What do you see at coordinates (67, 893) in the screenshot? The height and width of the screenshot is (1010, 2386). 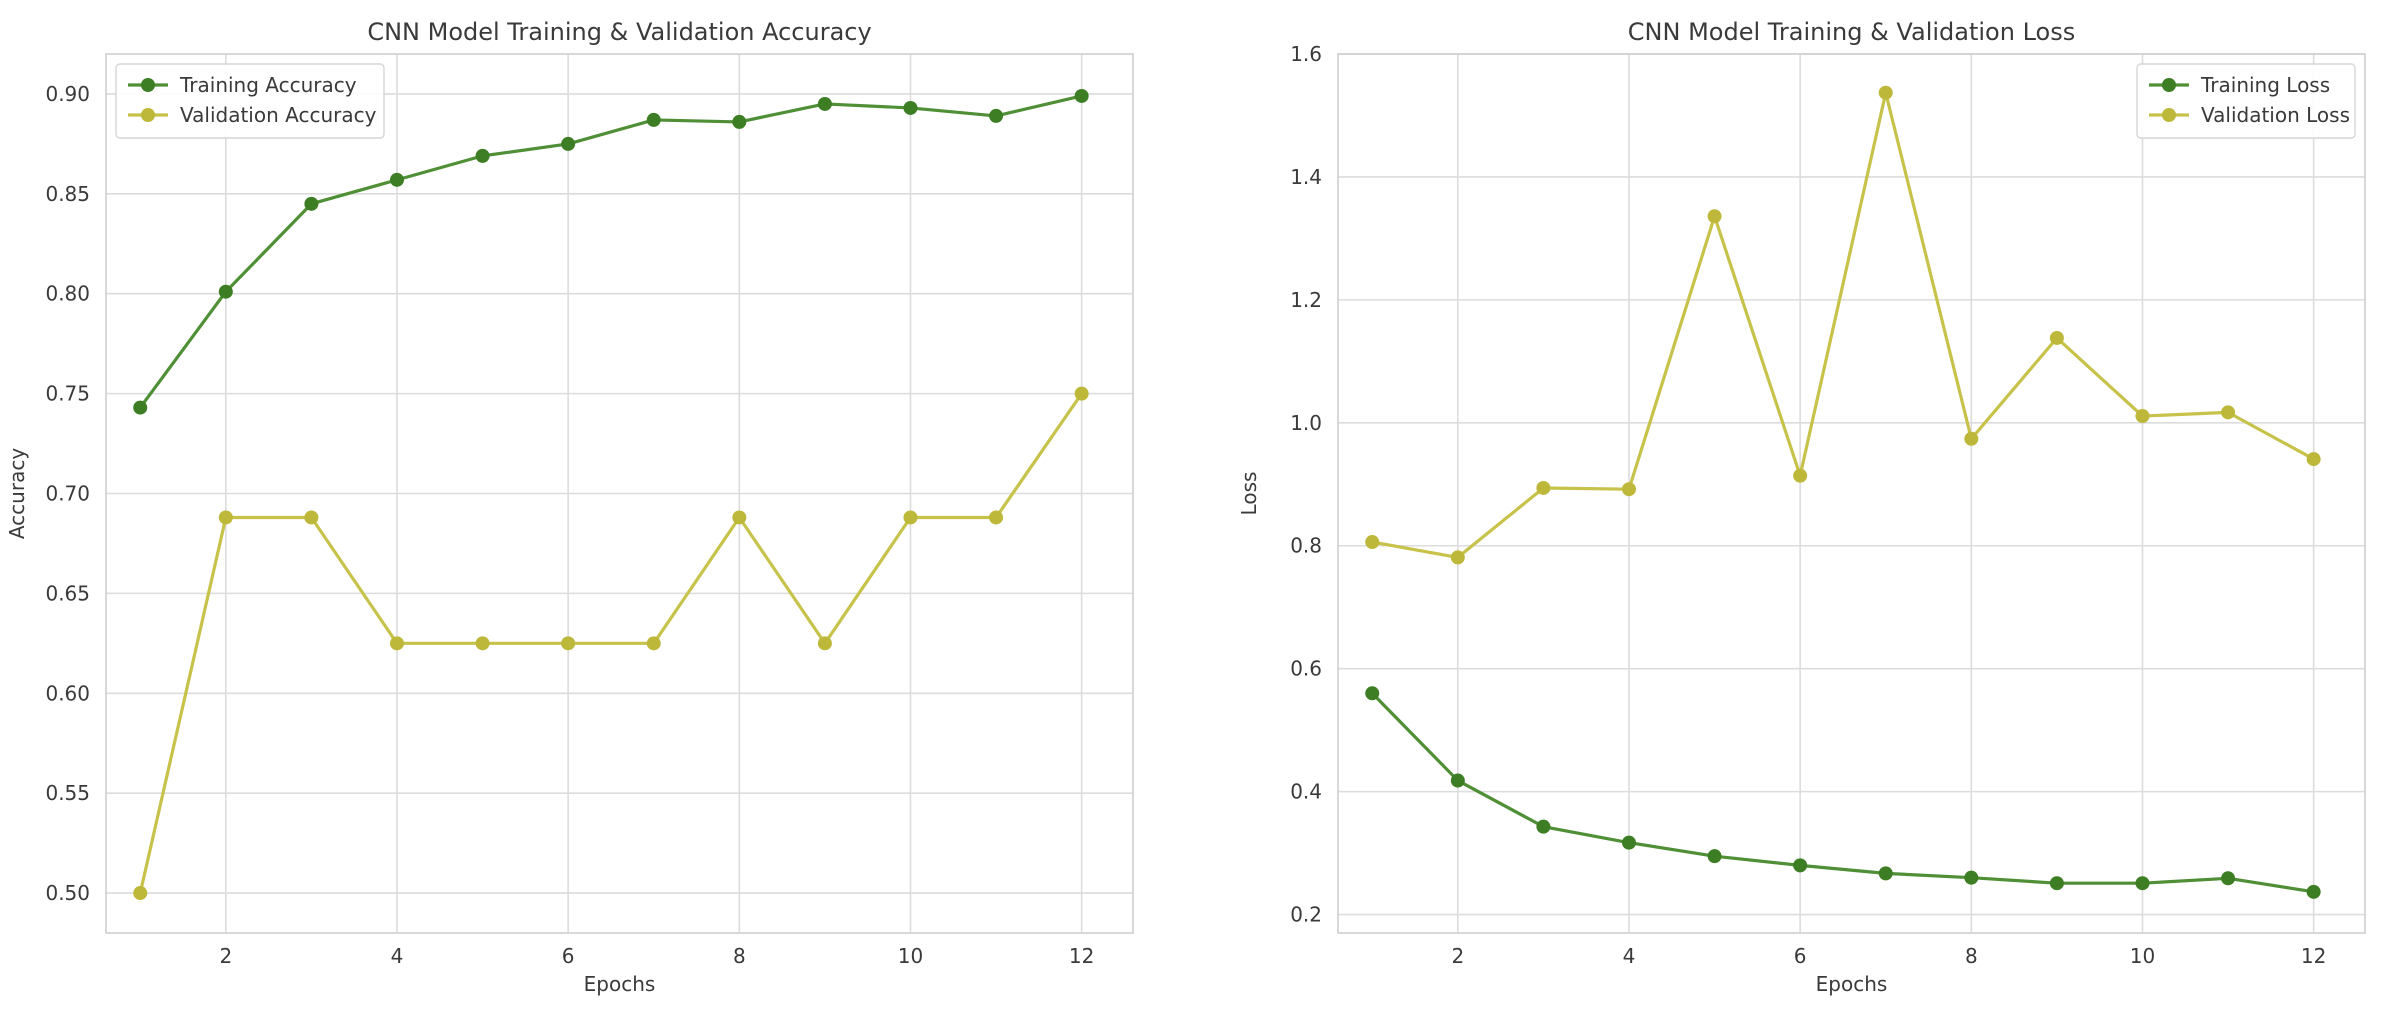 I see `y-tick-label: 0.50` at bounding box center [67, 893].